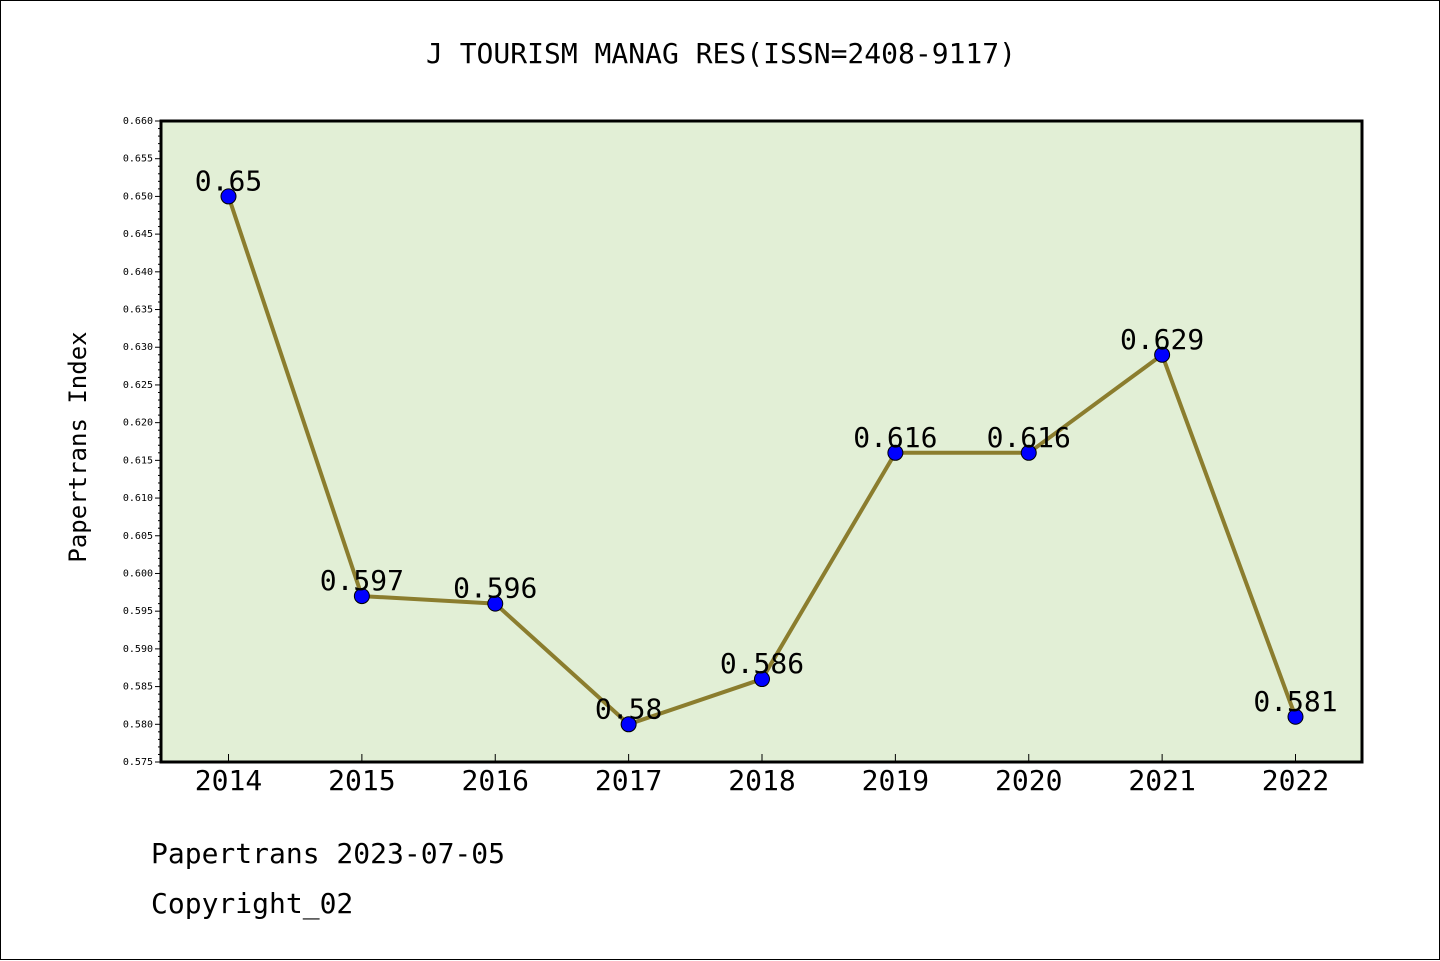 This screenshot has width=1440, height=961. What do you see at coordinates (1162, 339) in the screenshot?
I see `data-label: 0.629` at bounding box center [1162, 339].